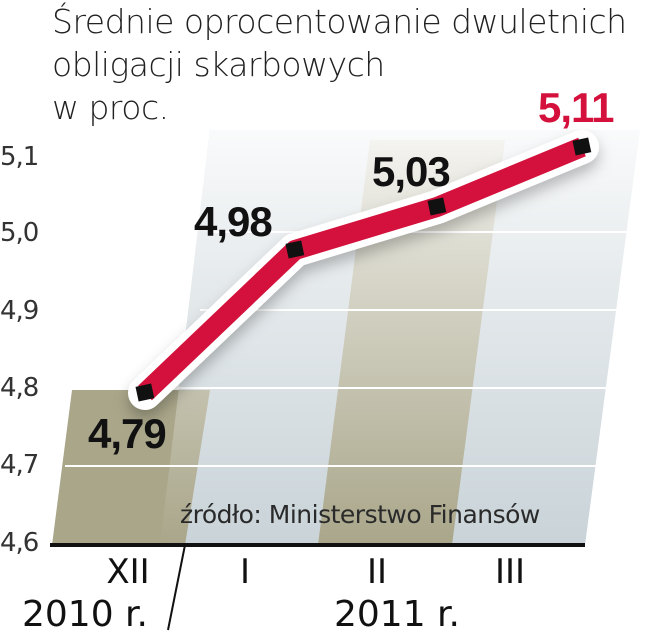 The image size is (652, 640). What do you see at coordinates (360, 514) in the screenshot?
I see `source-note: źródło: Ministerstwo Finansów` at bounding box center [360, 514].